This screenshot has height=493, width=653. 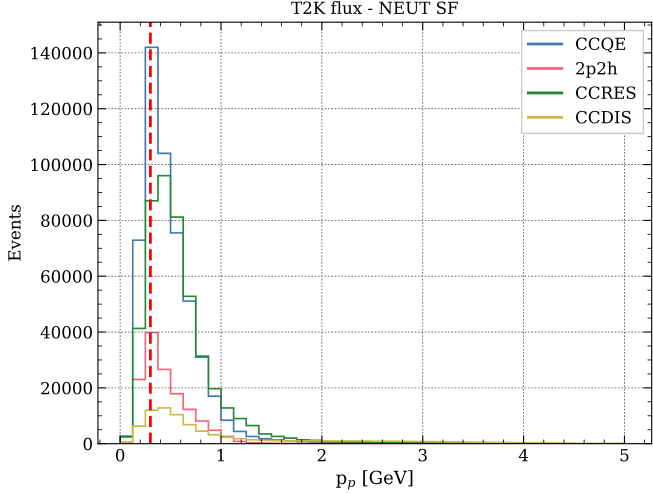 I want to click on y-tick-label: 120000, so click(x=62, y=109).